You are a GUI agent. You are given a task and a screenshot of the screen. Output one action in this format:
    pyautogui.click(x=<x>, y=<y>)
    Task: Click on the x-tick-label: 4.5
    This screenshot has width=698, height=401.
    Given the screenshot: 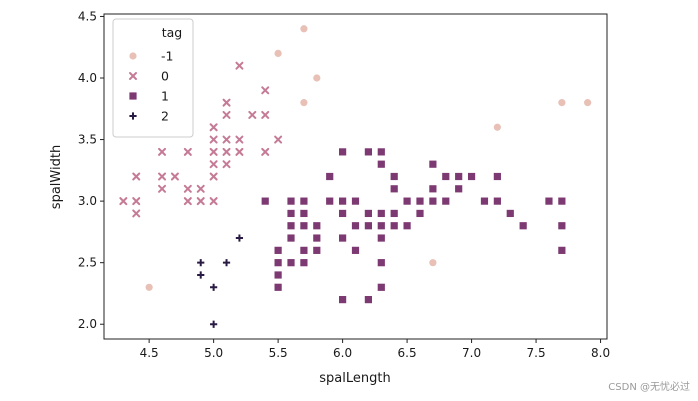 What is the action you would take?
    pyautogui.click(x=149, y=353)
    